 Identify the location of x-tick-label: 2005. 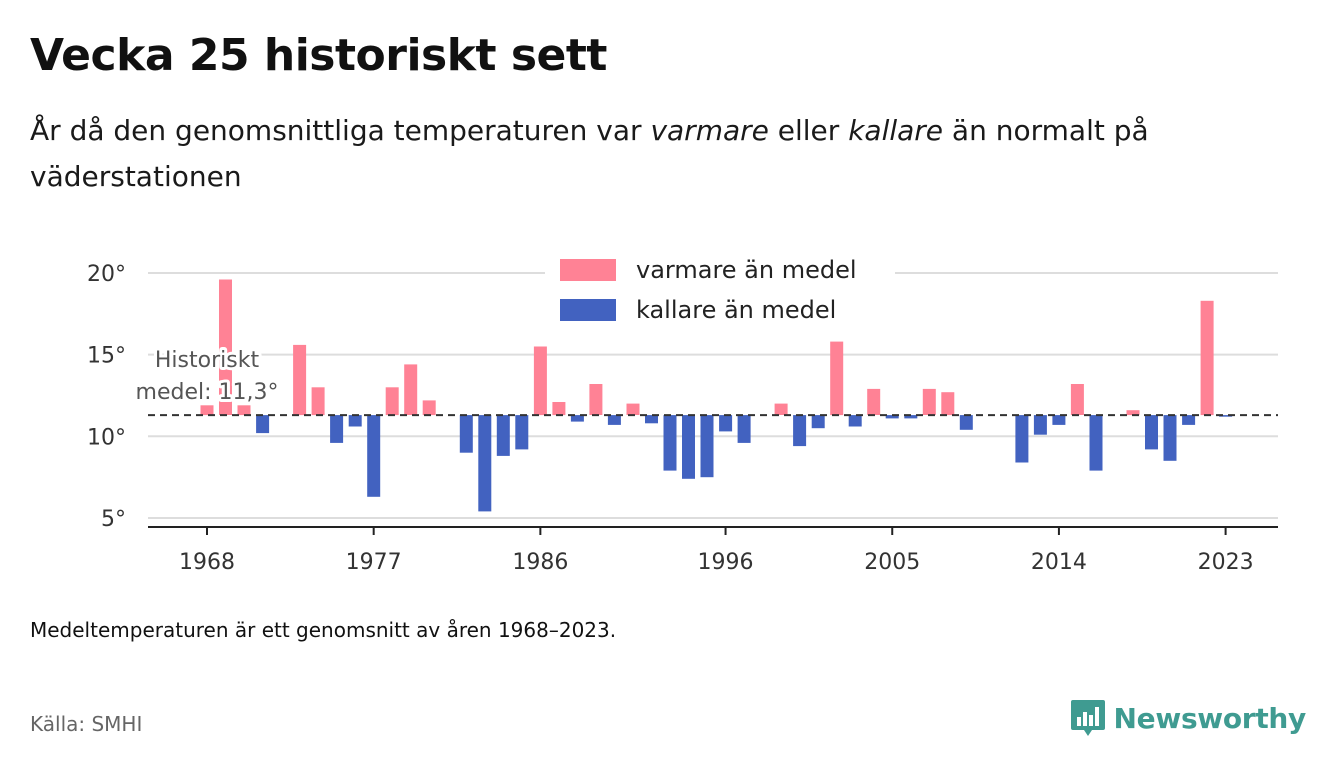
(892, 562).